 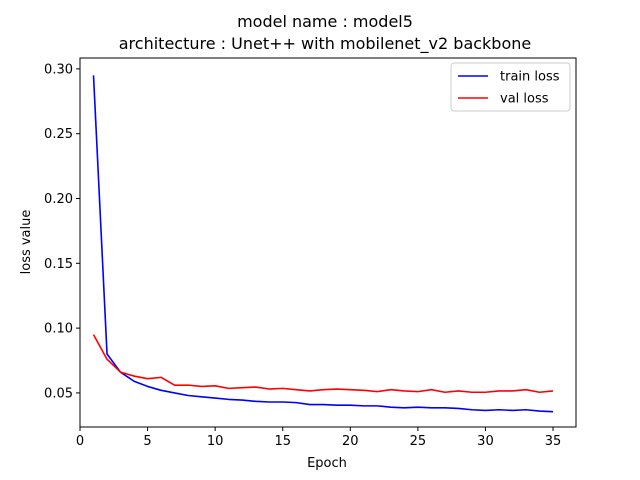 What do you see at coordinates (58, 69) in the screenshot?
I see `y-tick-label: 0.30` at bounding box center [58, 69].